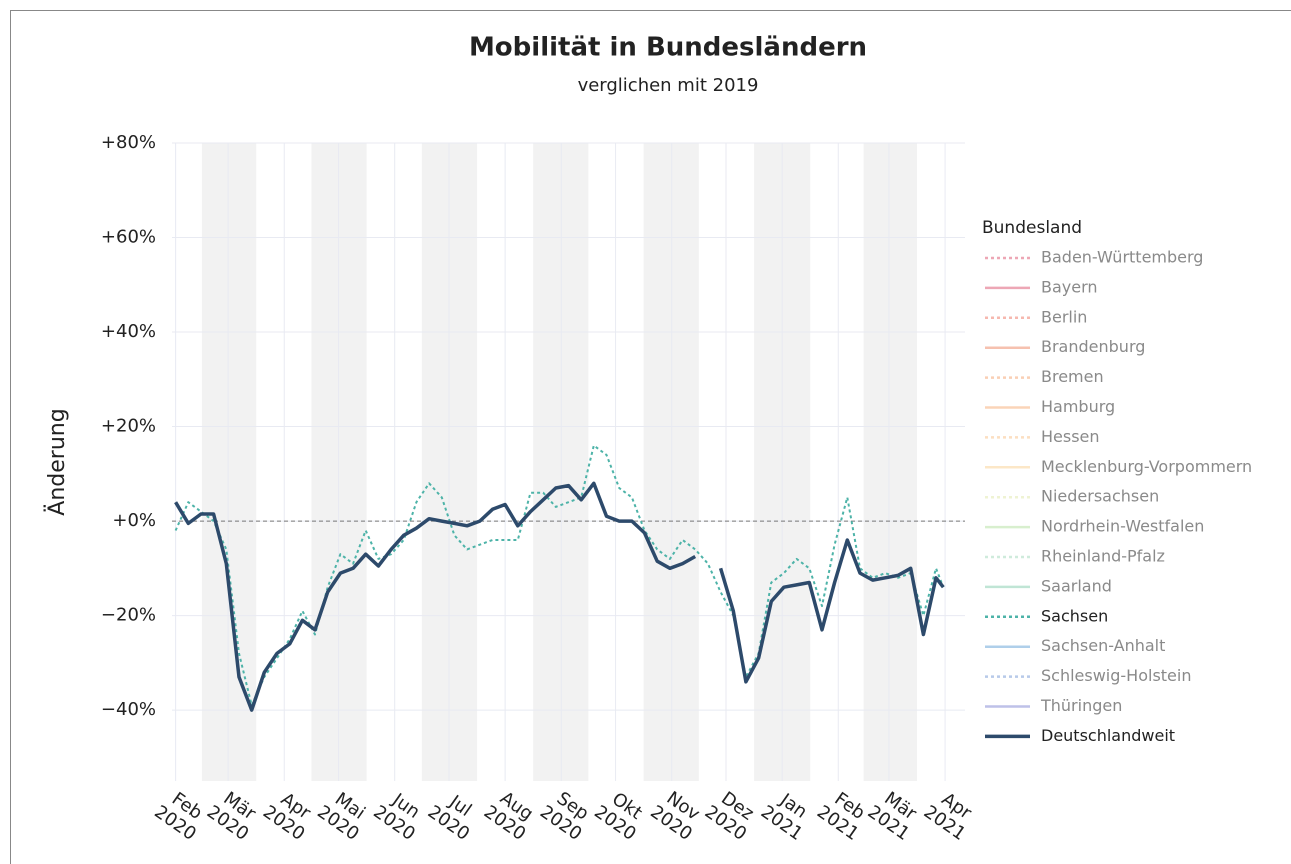 The width and height of the screenshot is (1291, 864). I want to click on y-tick-label: +0%, so click(134, 520).